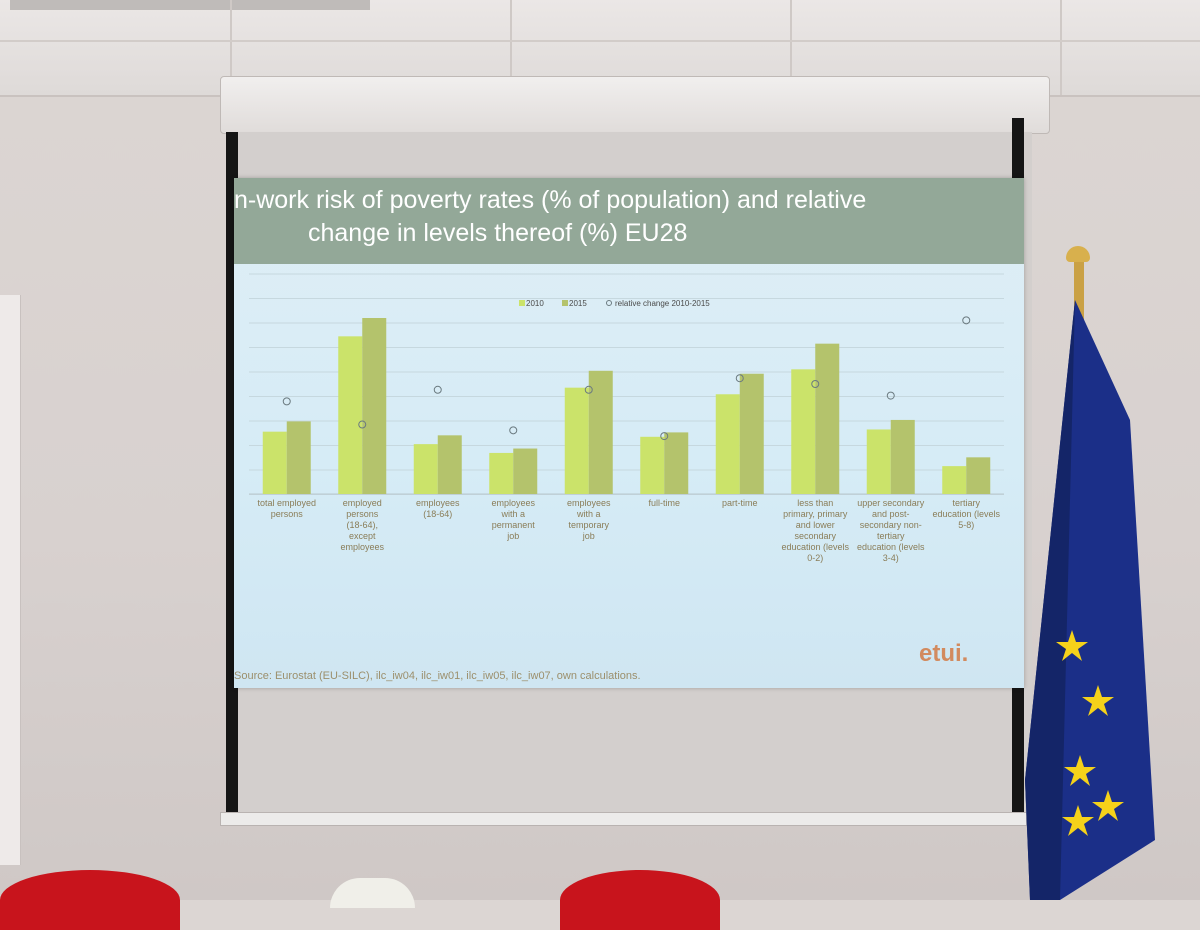  Describe the element at coordinates (362, 547) in the screenshot. I see `category-label-1: employees` at that location.